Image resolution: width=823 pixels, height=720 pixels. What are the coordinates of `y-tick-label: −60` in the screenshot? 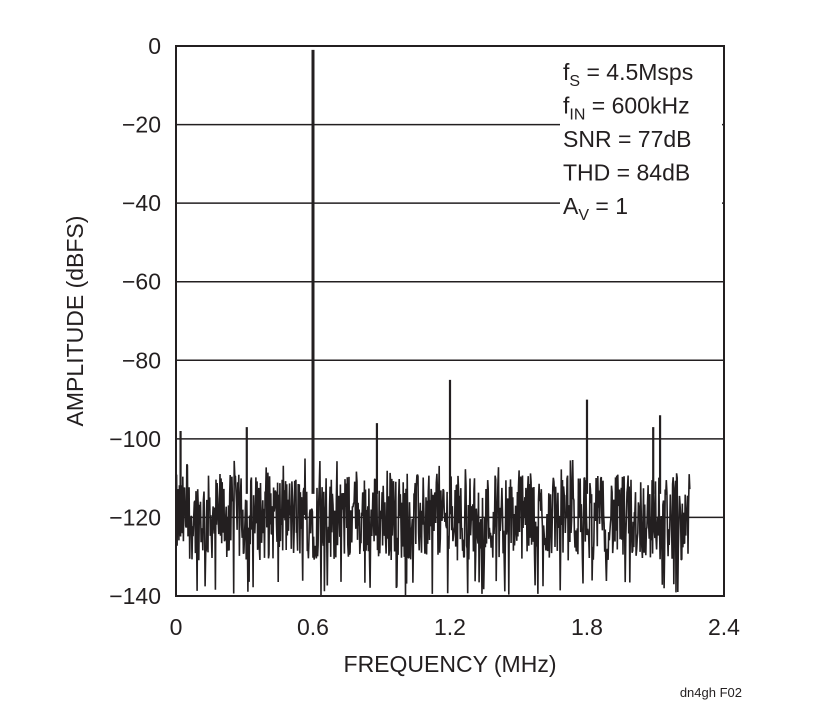 It's located at (141, 282).